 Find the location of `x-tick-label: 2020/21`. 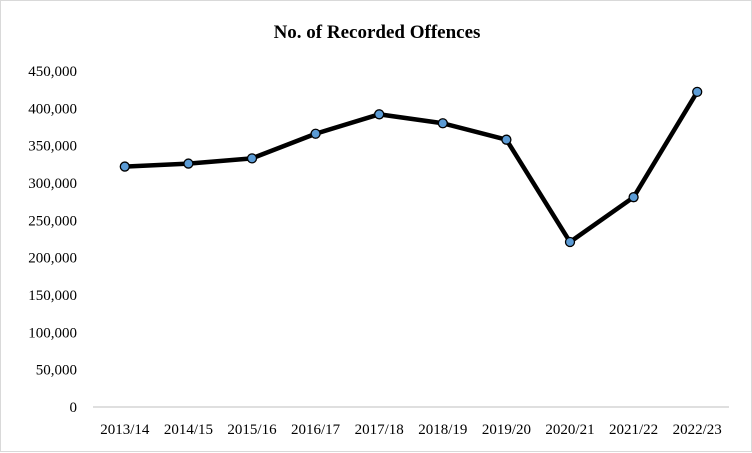

x-tick-label: 2020/21 is located at coordinates (569, 430).